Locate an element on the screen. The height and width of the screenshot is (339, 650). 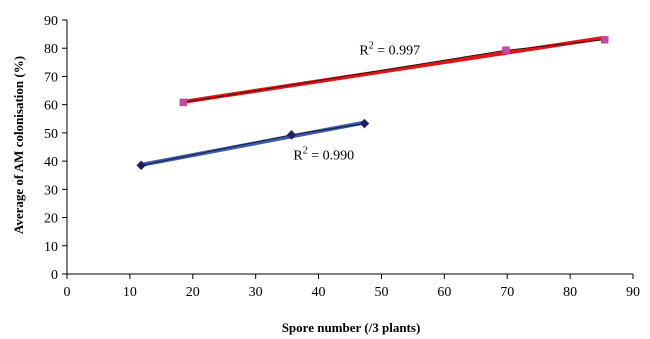
y-tick-label: 50 is located at coordinates (51, 134).